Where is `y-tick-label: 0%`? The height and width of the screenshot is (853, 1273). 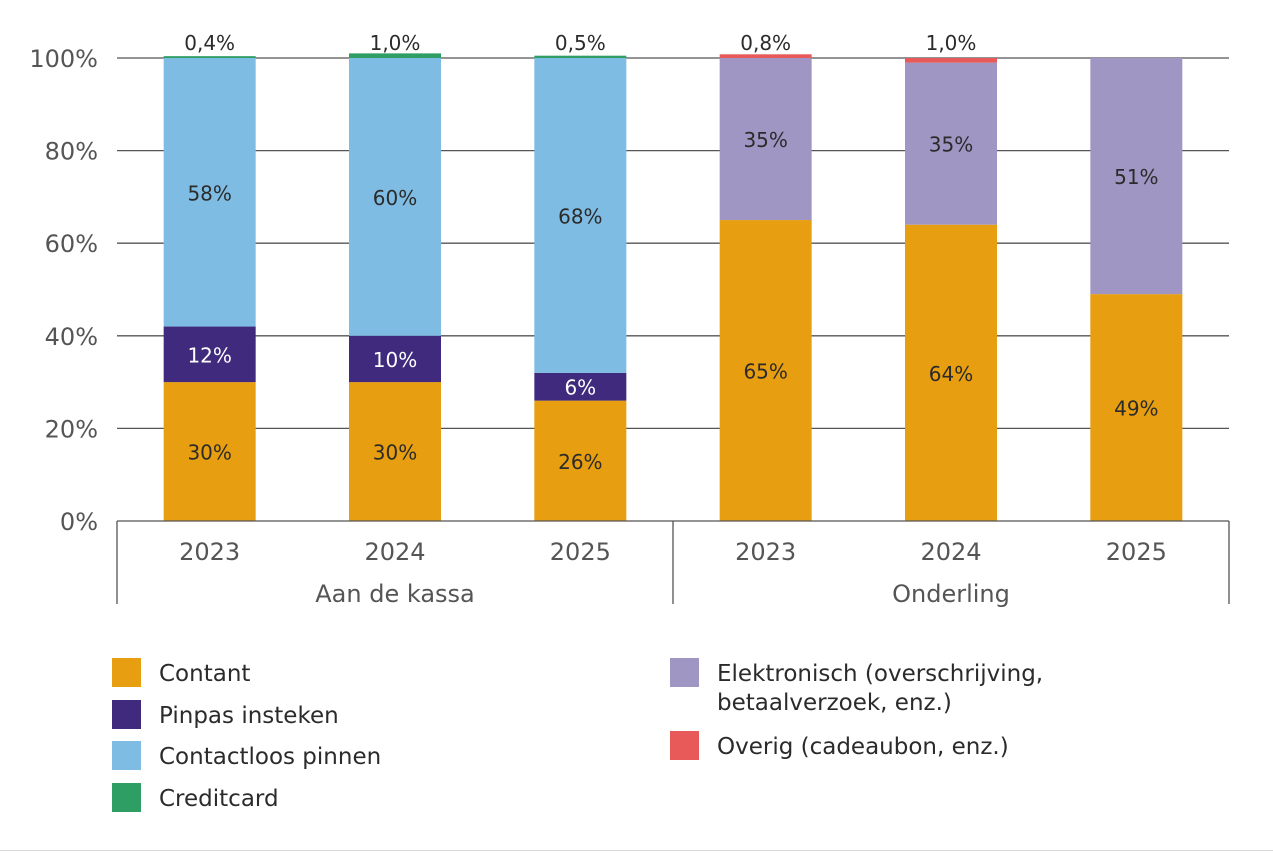 y-tick-label: 0% is located at coordinates (79, 522).